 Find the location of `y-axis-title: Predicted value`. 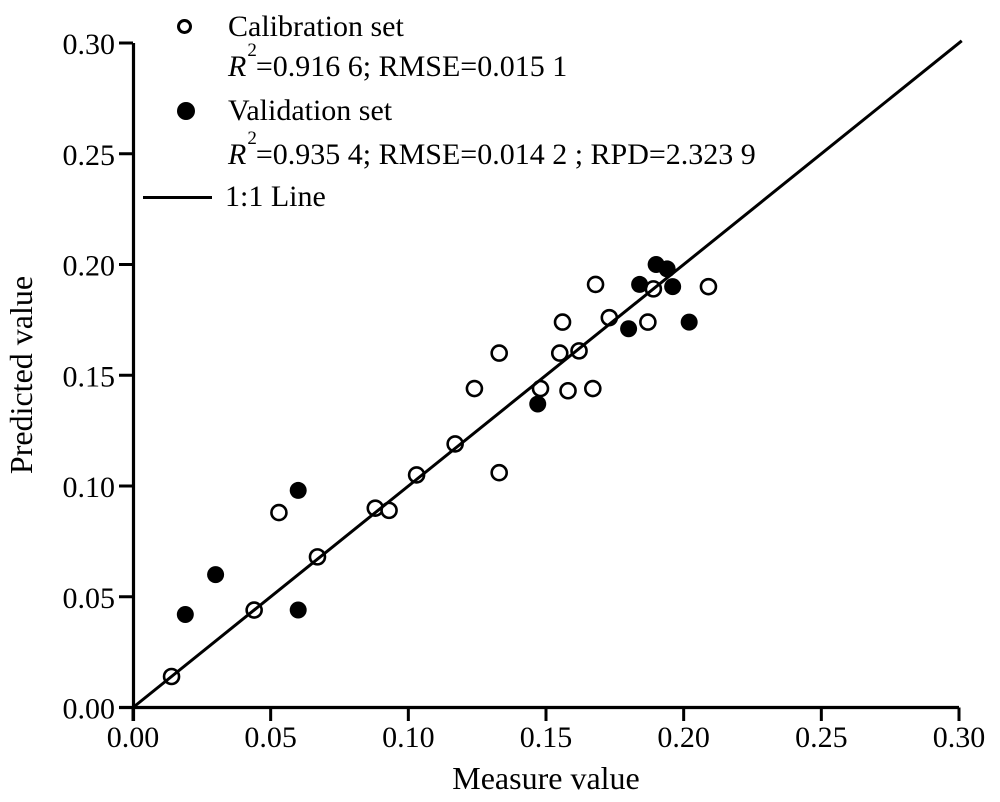

y-axis-title: Predicted value is located at coordinates (21, 375).